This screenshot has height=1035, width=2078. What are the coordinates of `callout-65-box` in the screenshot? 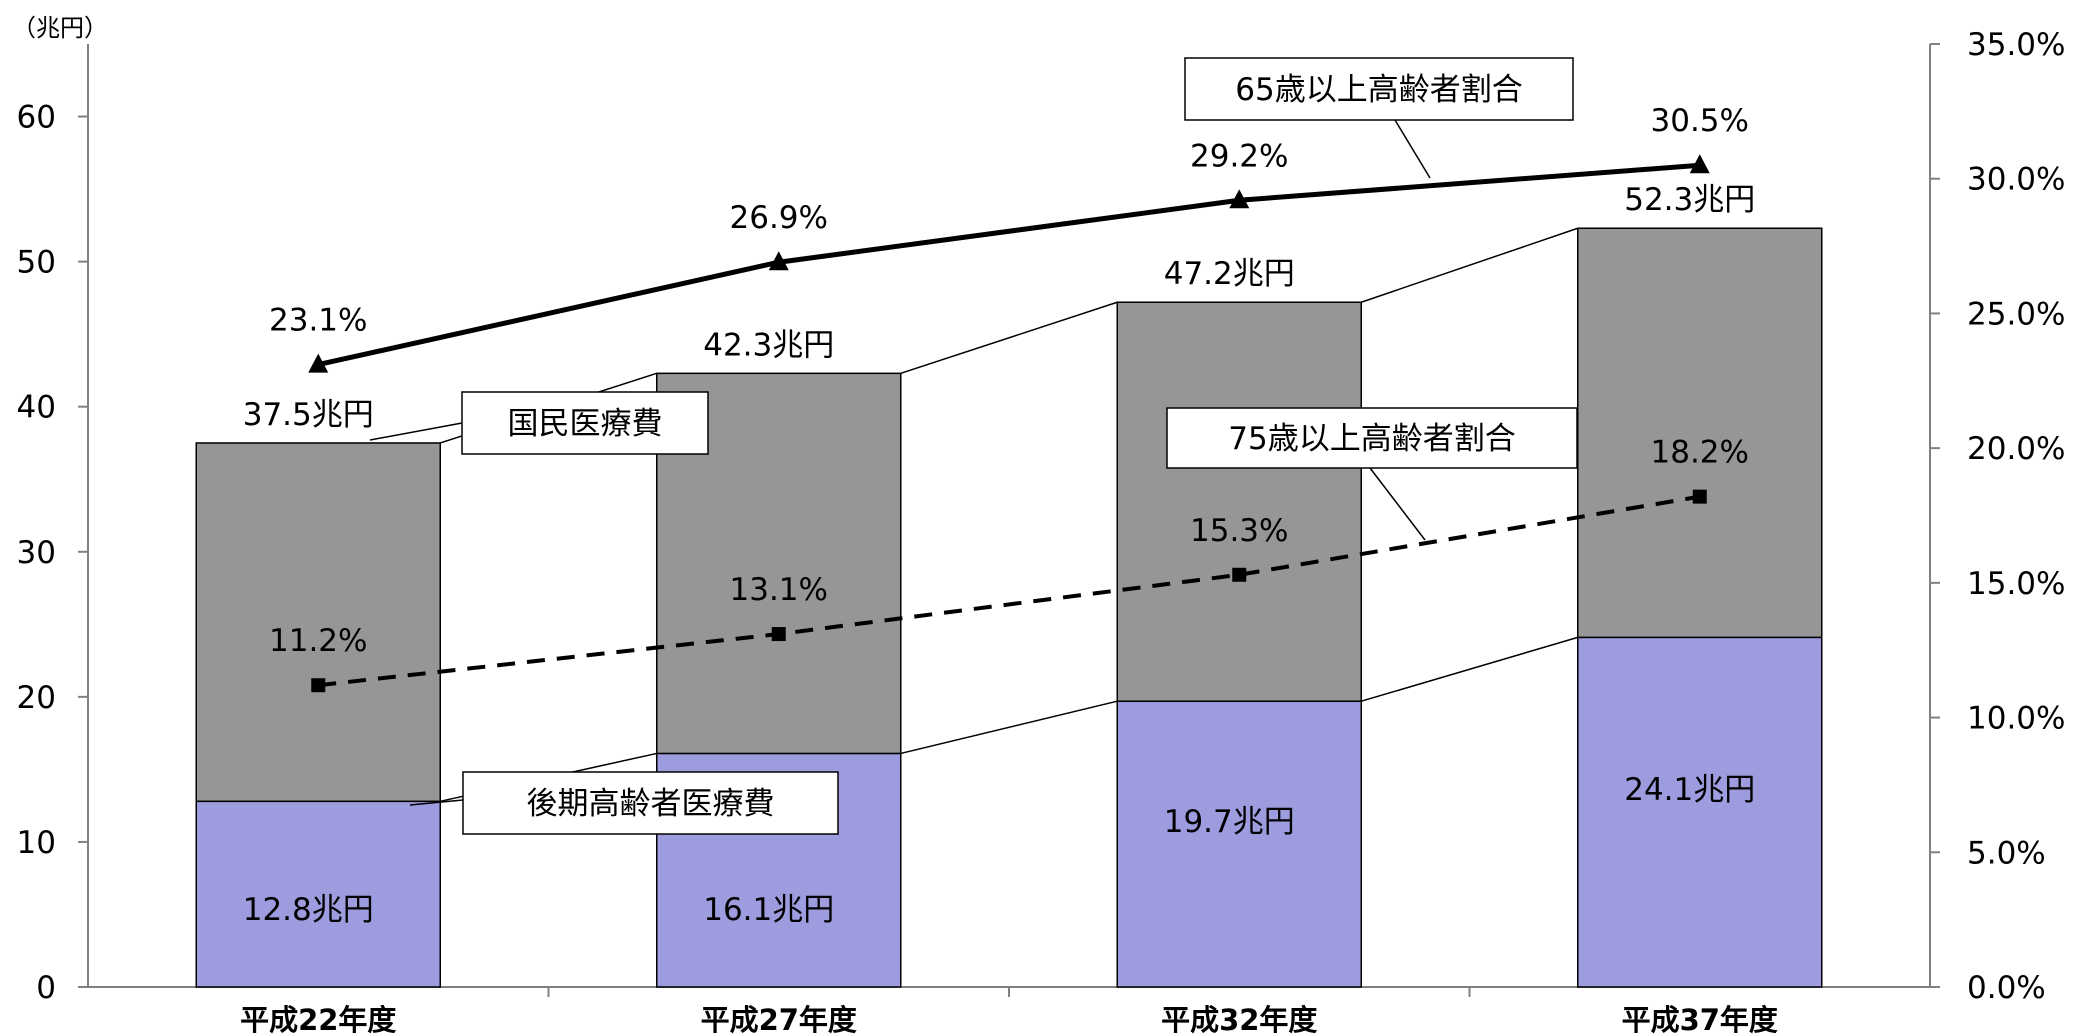 It's located at (1379, 89).